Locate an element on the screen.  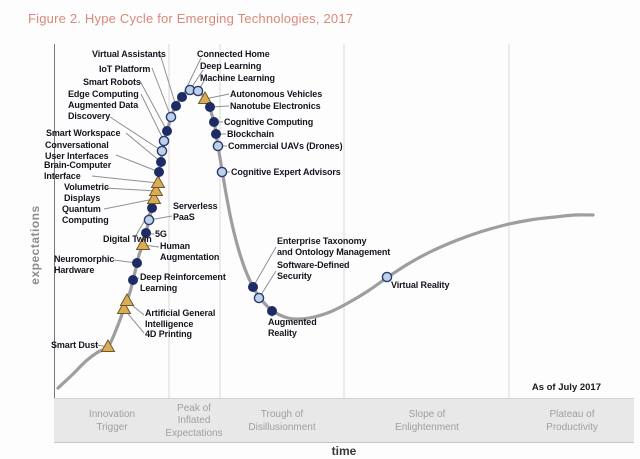
marker-virtual-reality is located at coordinates (387, 277).